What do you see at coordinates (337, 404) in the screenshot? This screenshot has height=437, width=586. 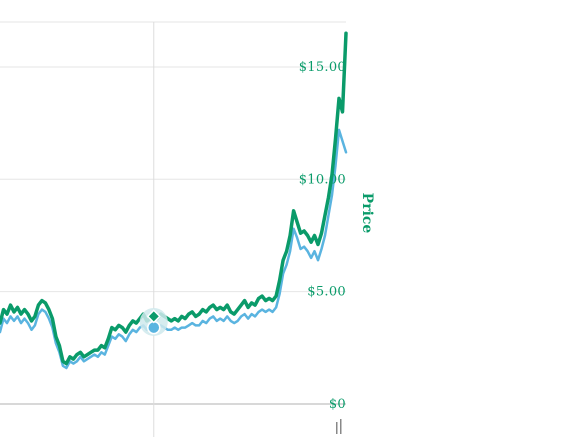 I see `y-tick-label: $0` at bounding box center [337, 404].